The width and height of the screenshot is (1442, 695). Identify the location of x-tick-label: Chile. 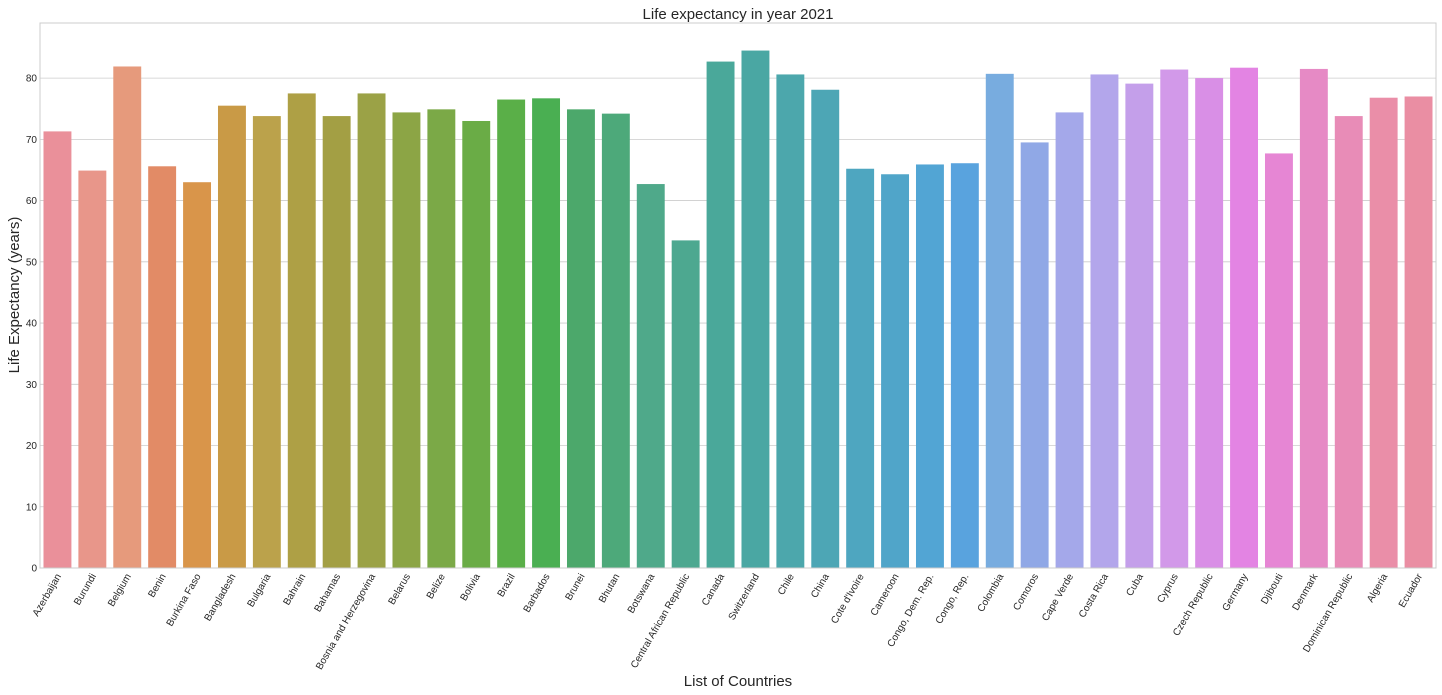
(786, 585).